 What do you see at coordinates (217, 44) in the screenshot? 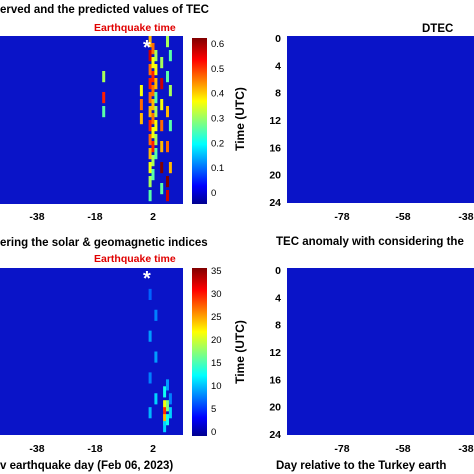
I see `colorbar-tick-label: 0.6` at bounding box center [217, 44].